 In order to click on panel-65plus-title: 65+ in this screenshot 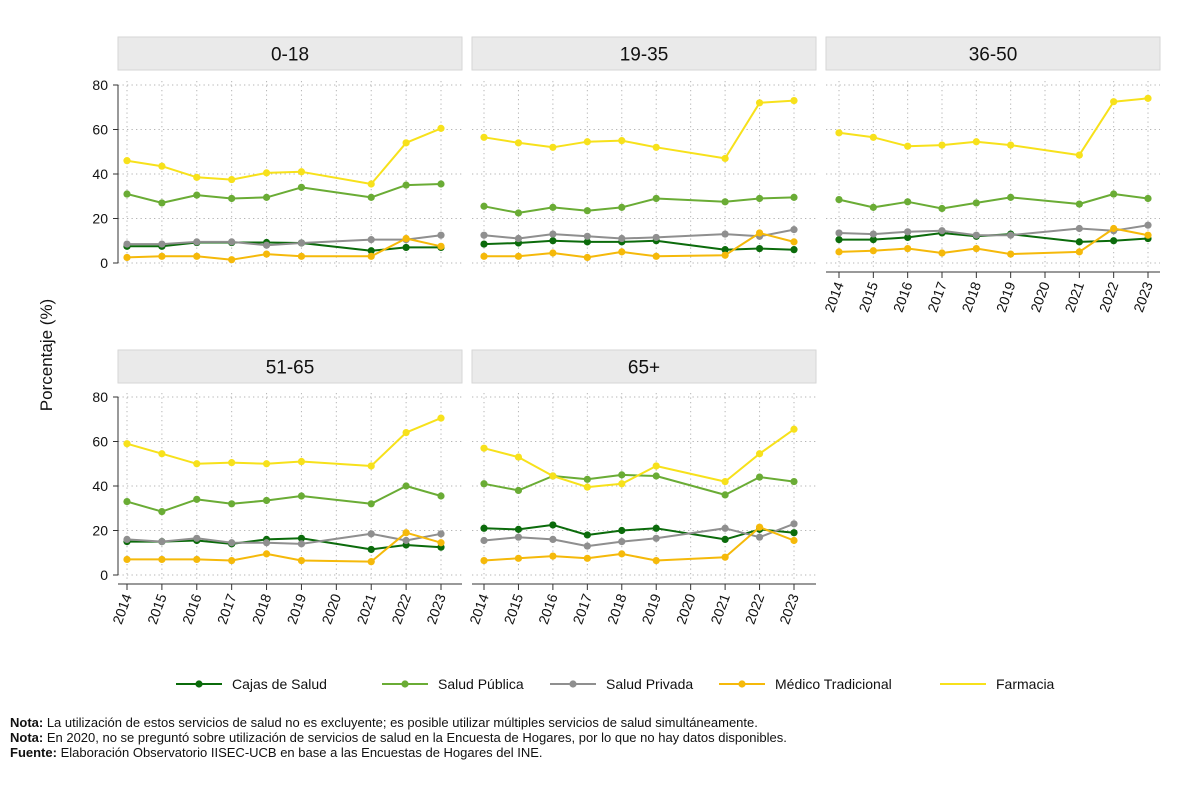, I will do `click(644, 368)`.